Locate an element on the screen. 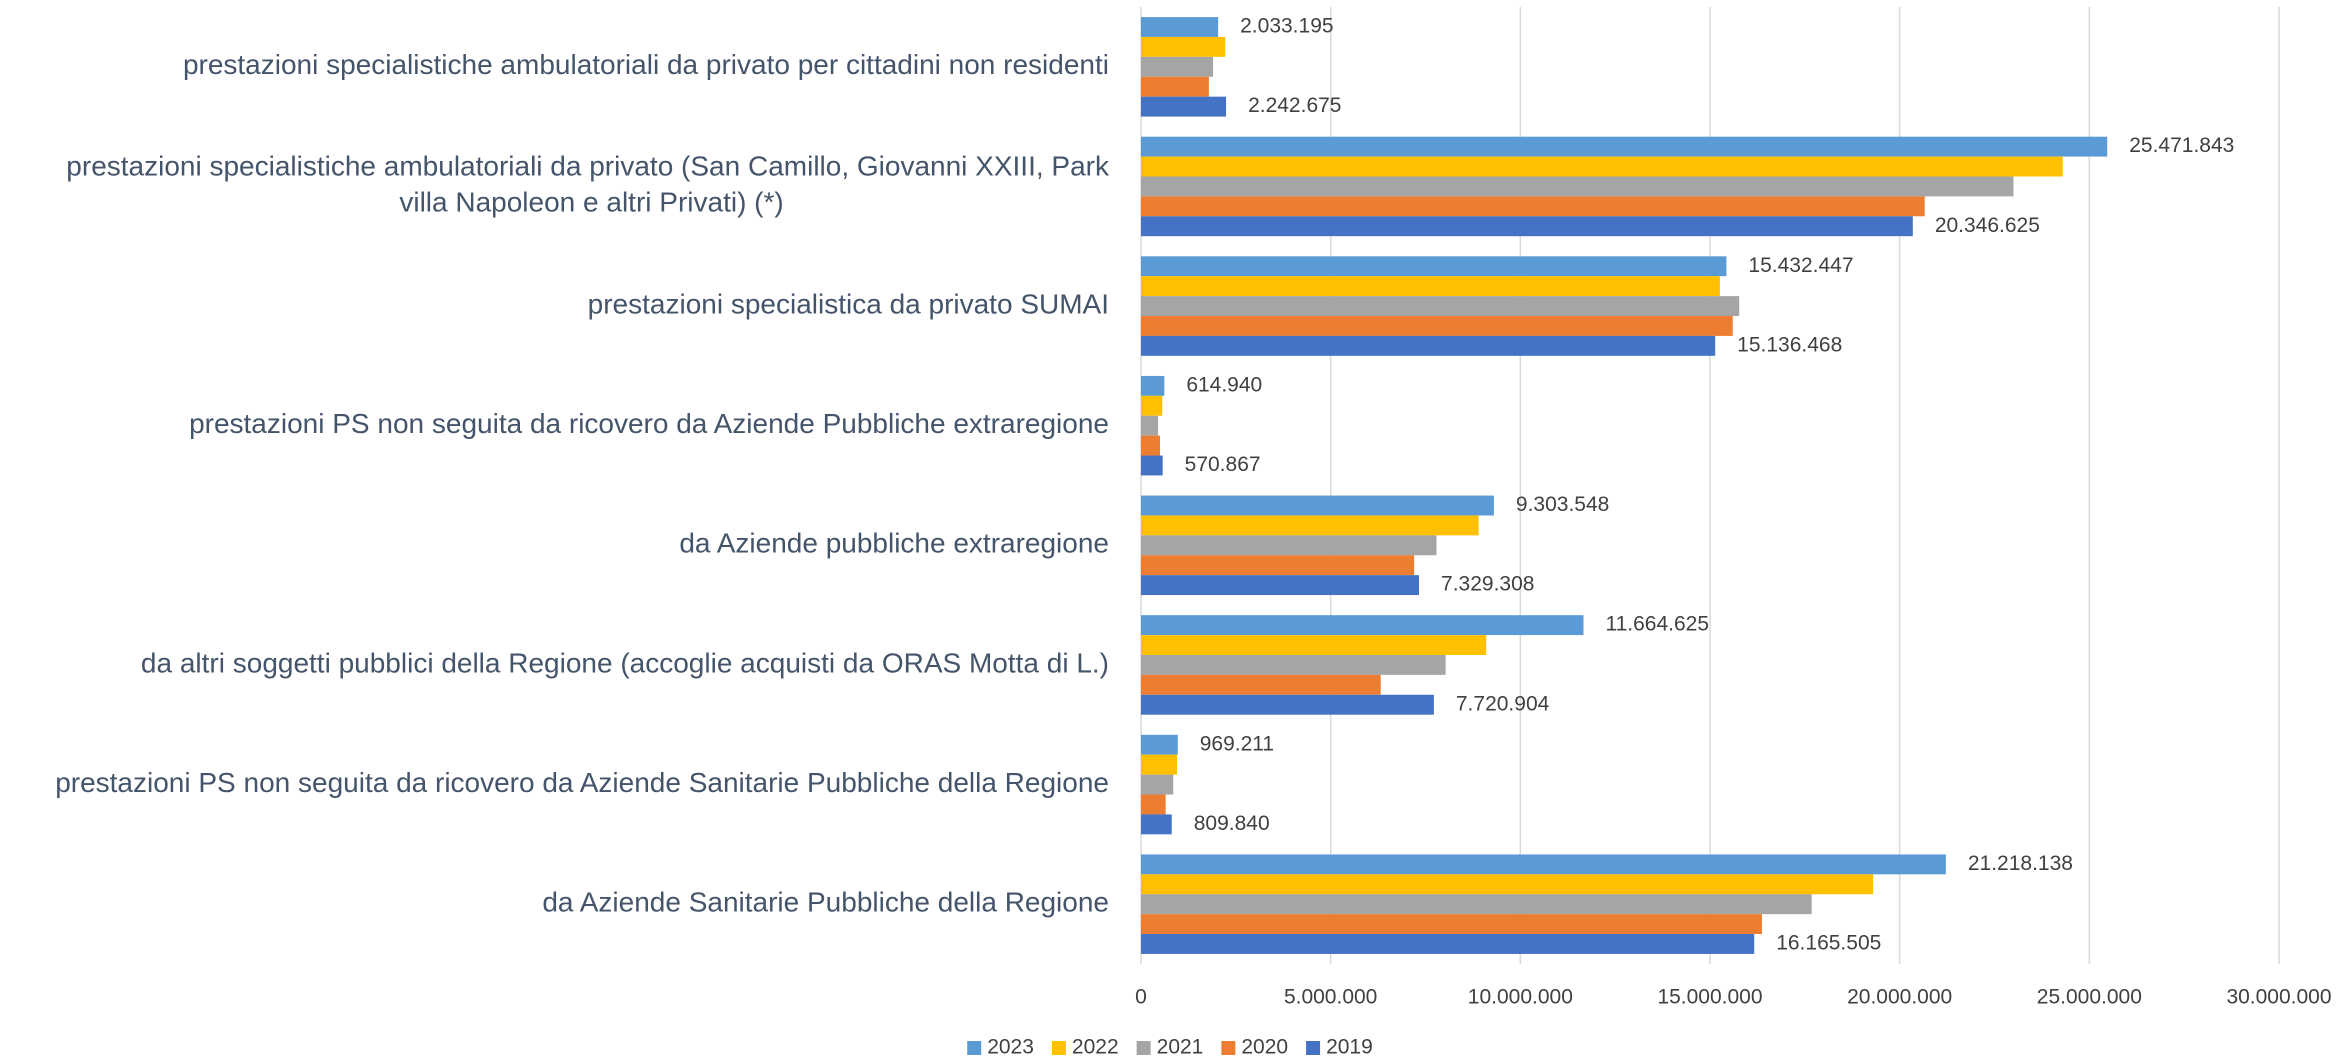  legend-label: 2023 is located at coordinates (1010, 1046).